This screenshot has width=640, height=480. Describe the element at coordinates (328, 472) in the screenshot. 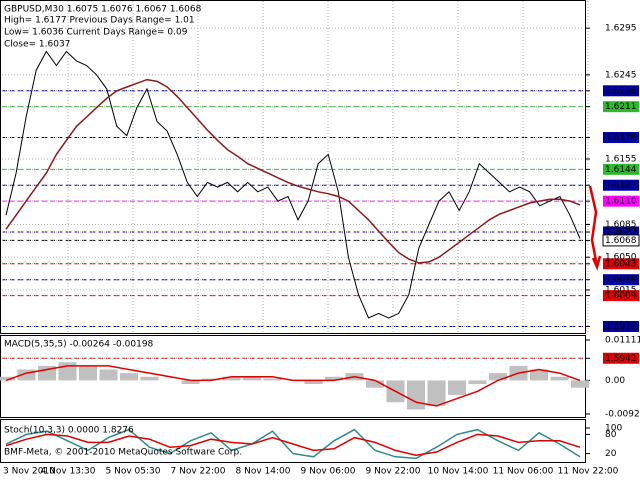

I see `x-tick-label: 9 Nov 06:00` at that location.